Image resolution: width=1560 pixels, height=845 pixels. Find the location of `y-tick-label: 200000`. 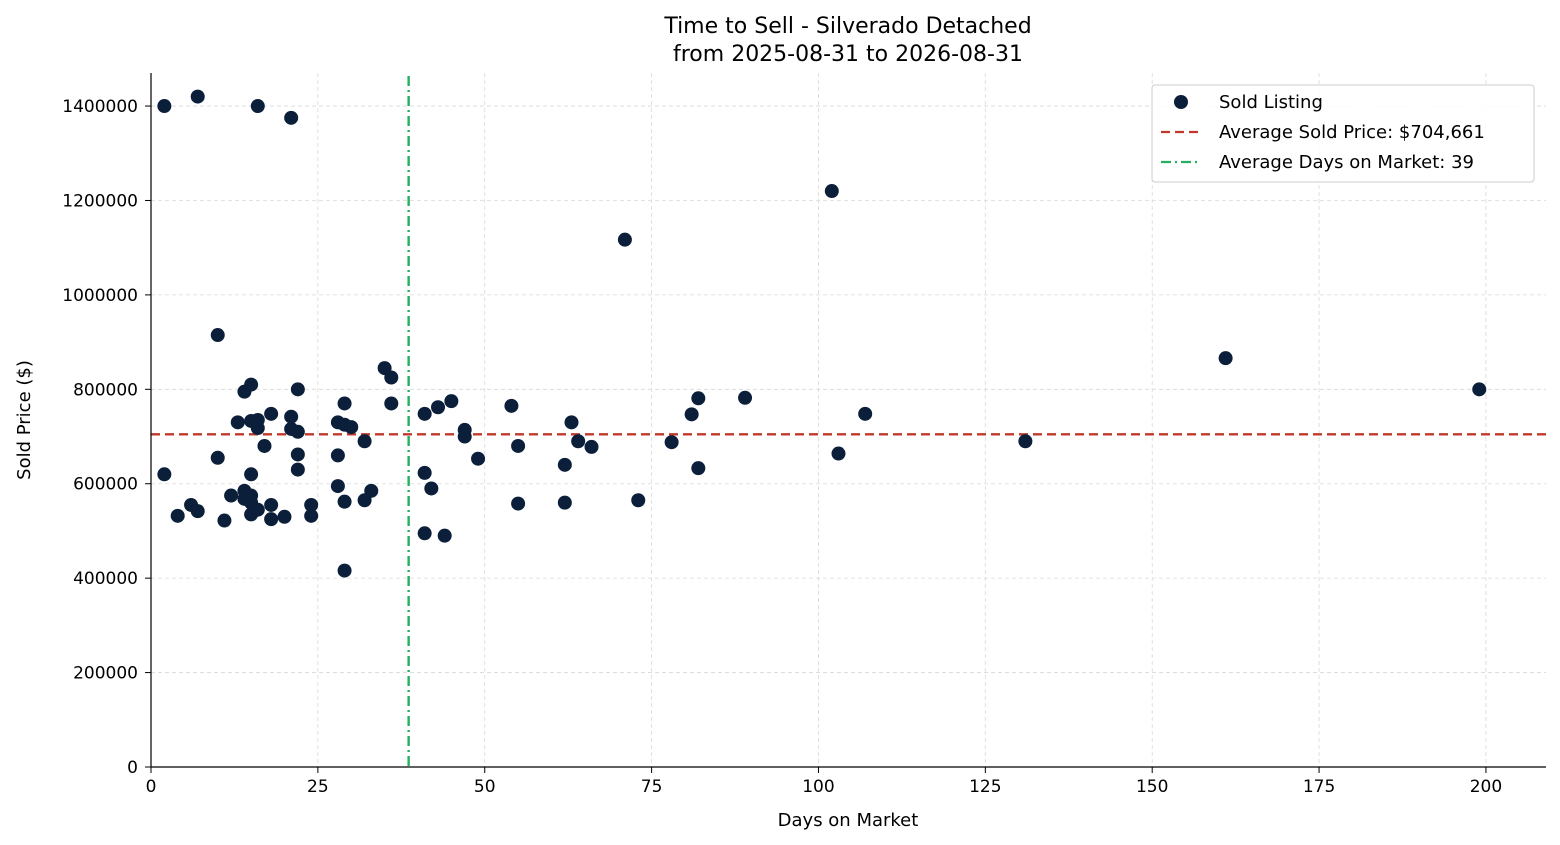

y-tick-label: 200000 is located at coordinates (105, 674).